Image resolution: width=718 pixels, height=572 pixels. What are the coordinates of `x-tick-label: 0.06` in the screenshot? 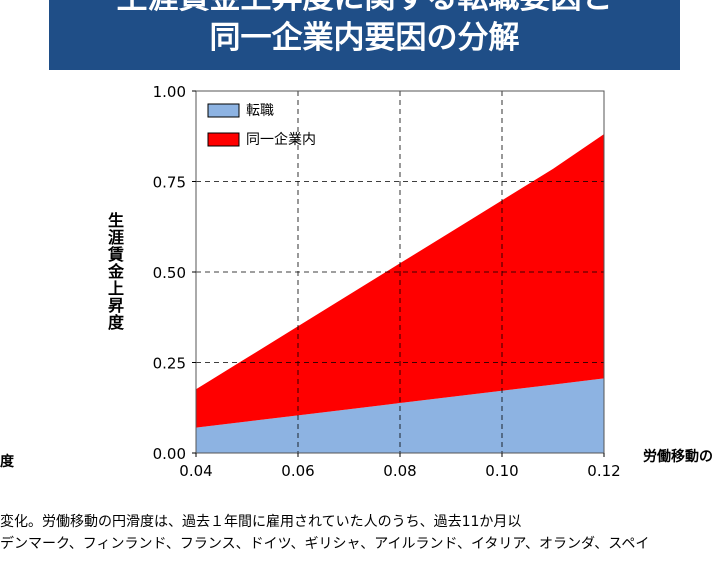 It's located at (297, 471).